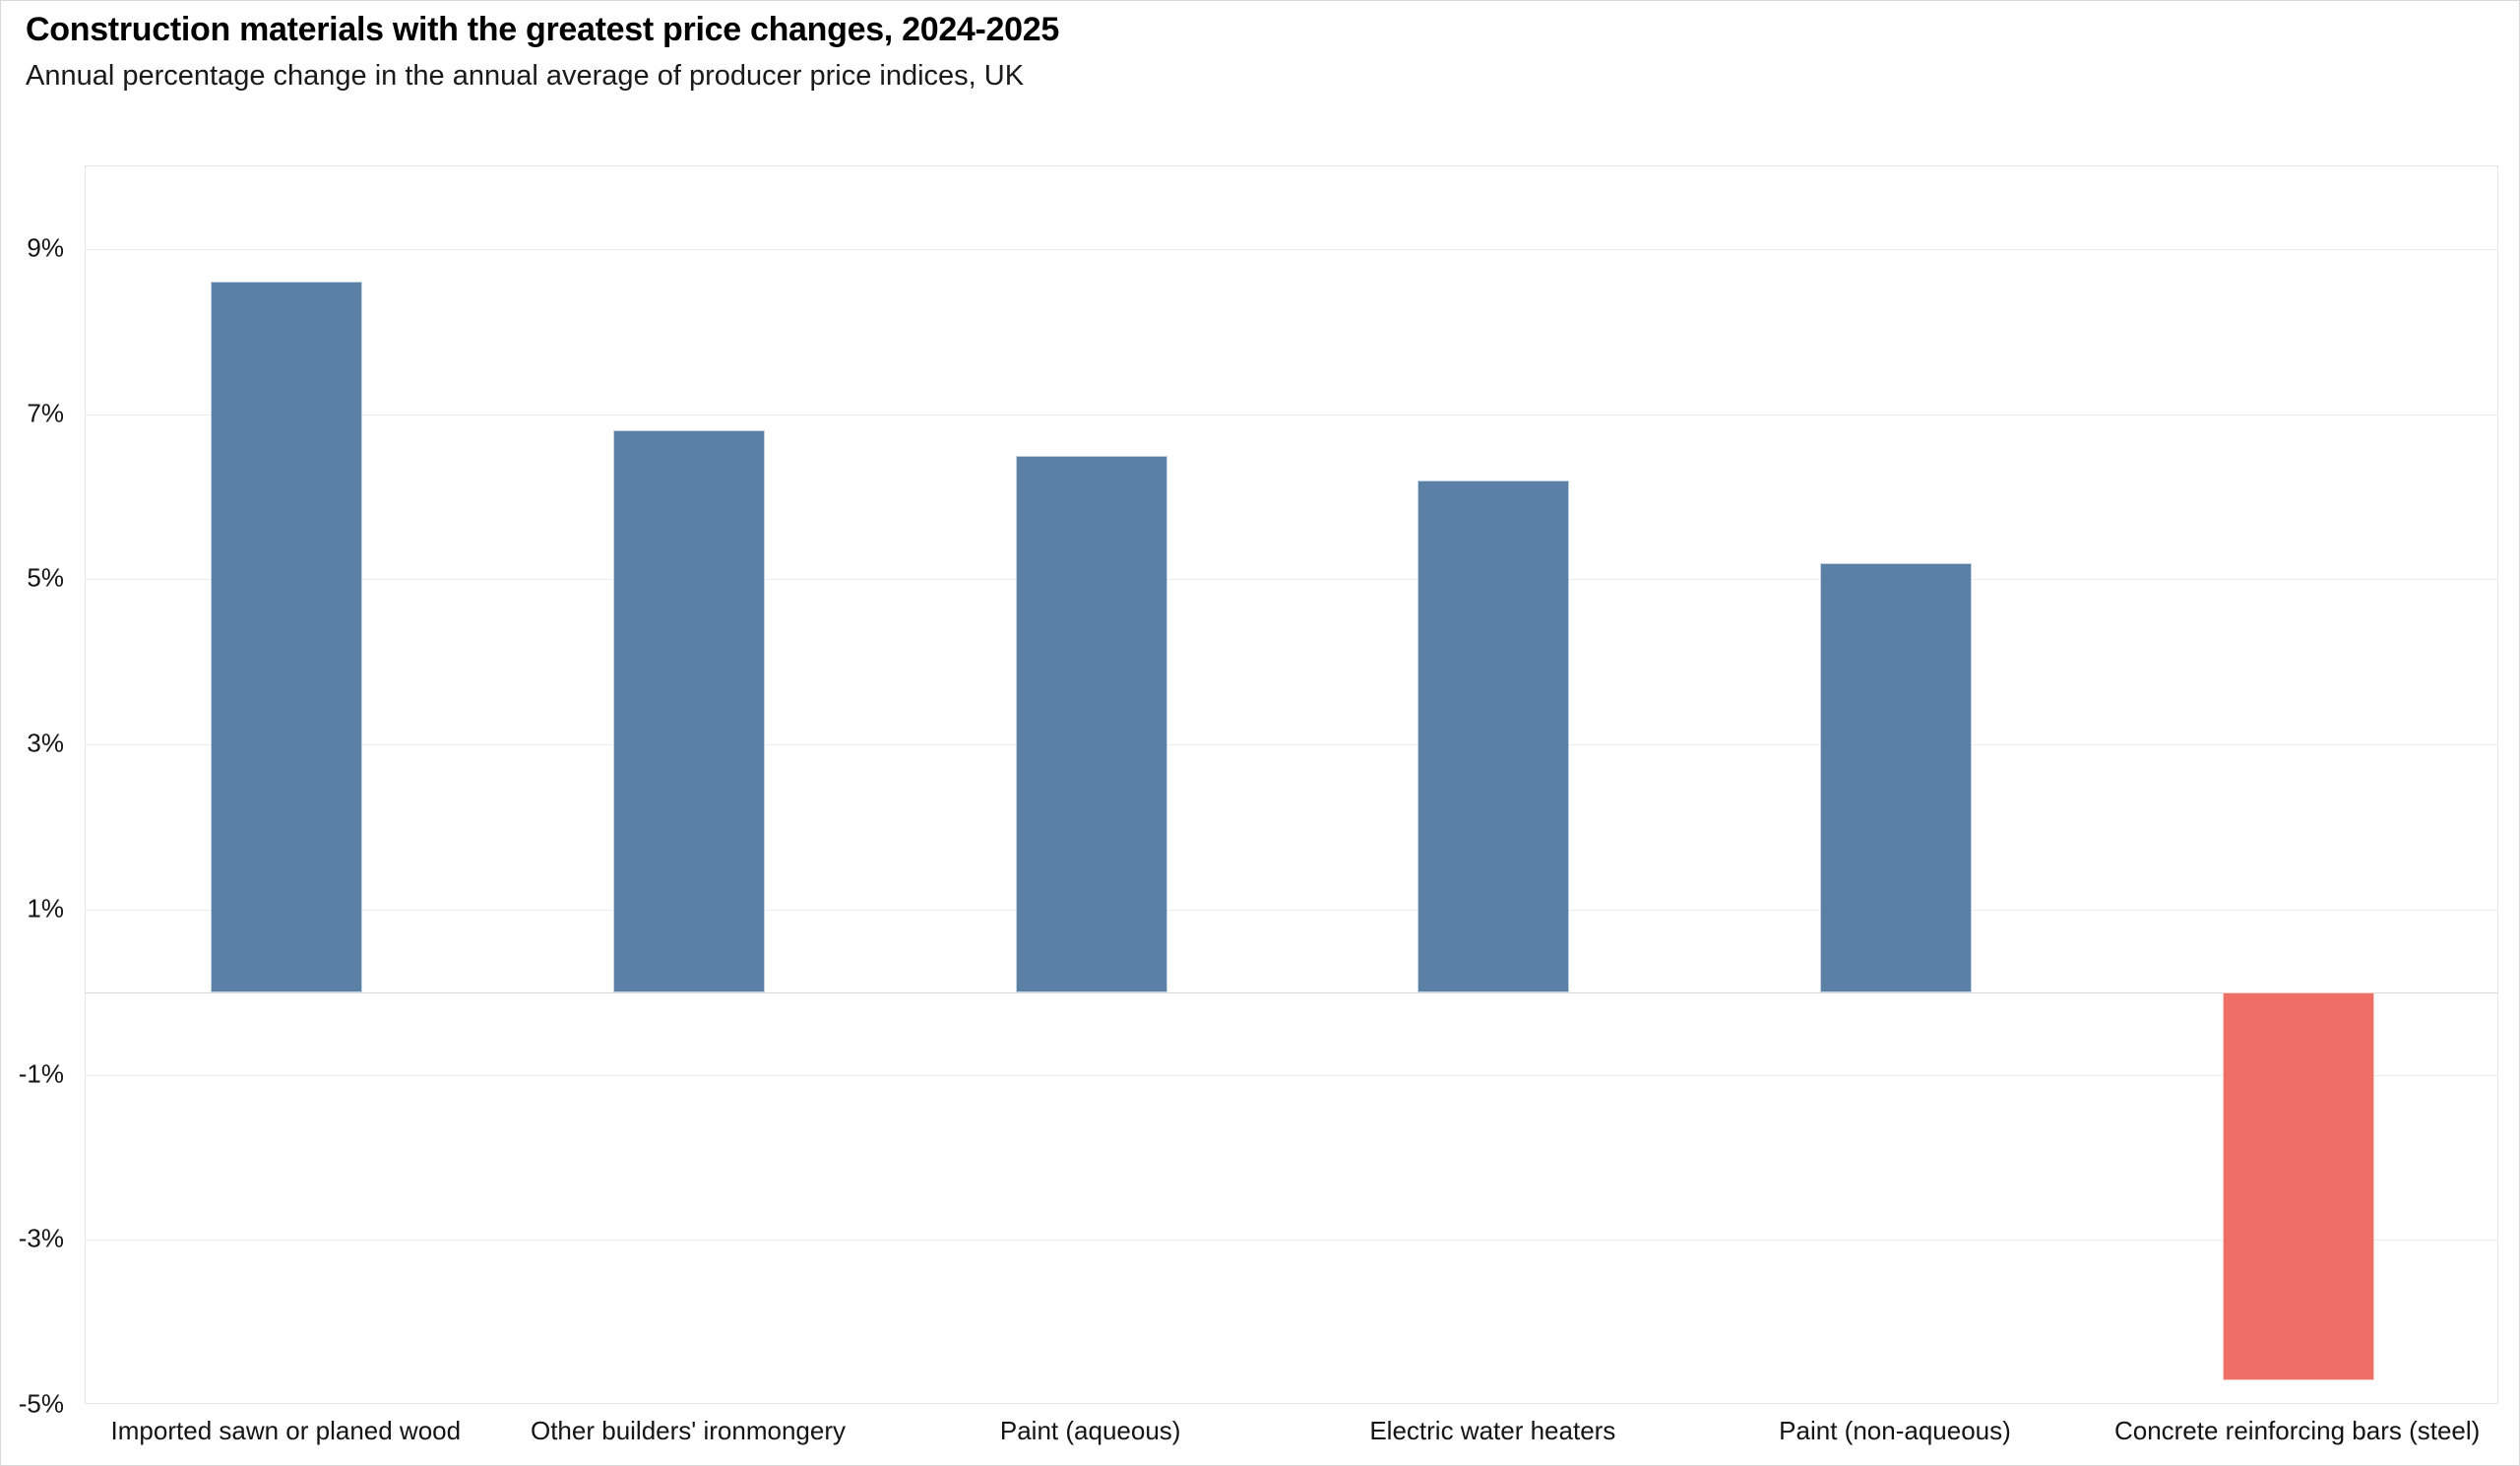 Image resolution: width=2520 pixels, height=1466 pixels. I want to click on y-axis-label: 3%, so click(45, 743).